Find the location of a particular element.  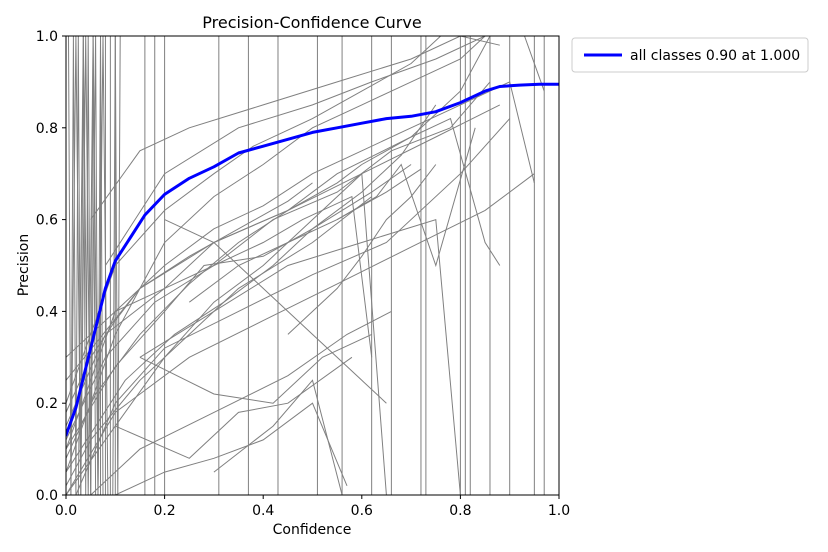

x-tick-label: 0.4 is located at coordinates (263, 511).